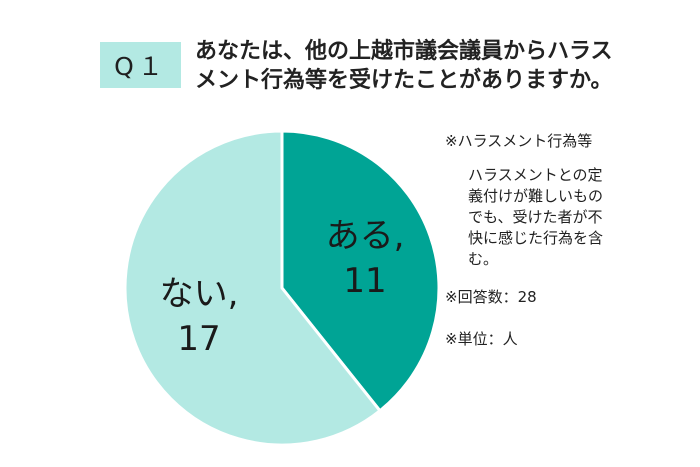 This screenshot has width=700, height=467. Describe the element at coordinates (365, 236) in the screenshot. I see `slice-label-name-0: ある,` at that location.